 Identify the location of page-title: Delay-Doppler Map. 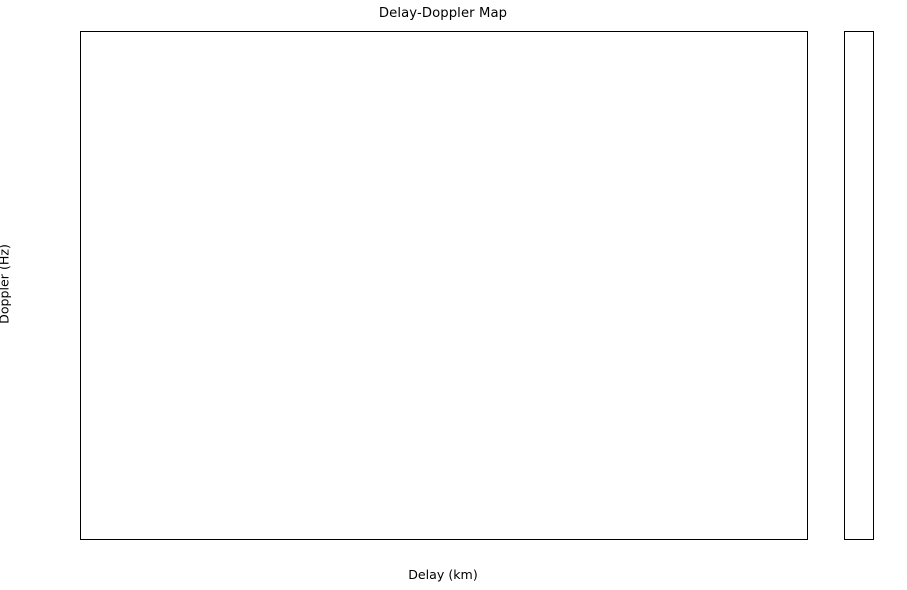
(443, 13).